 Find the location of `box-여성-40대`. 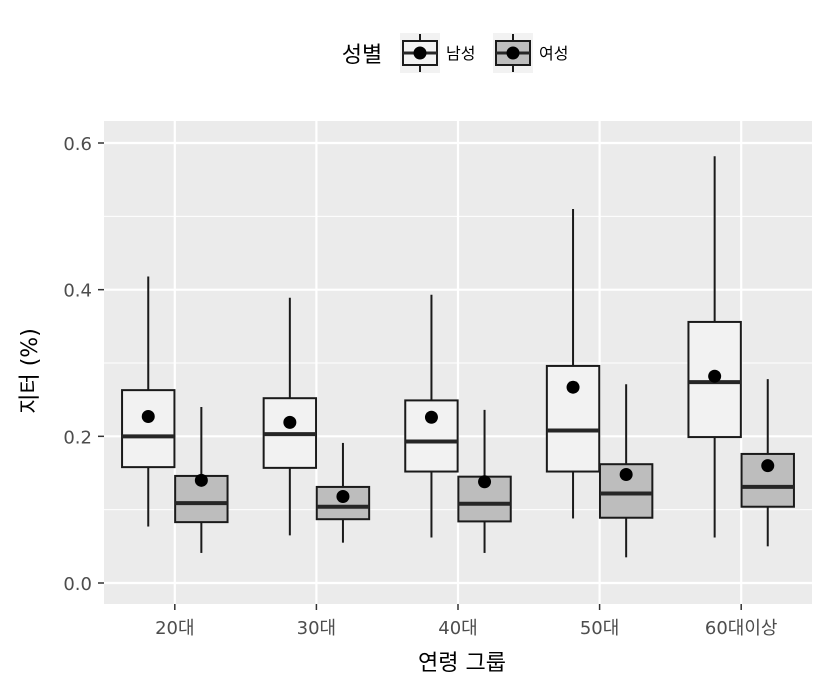

box-여성-40대 is located at coordinates (484, 481).